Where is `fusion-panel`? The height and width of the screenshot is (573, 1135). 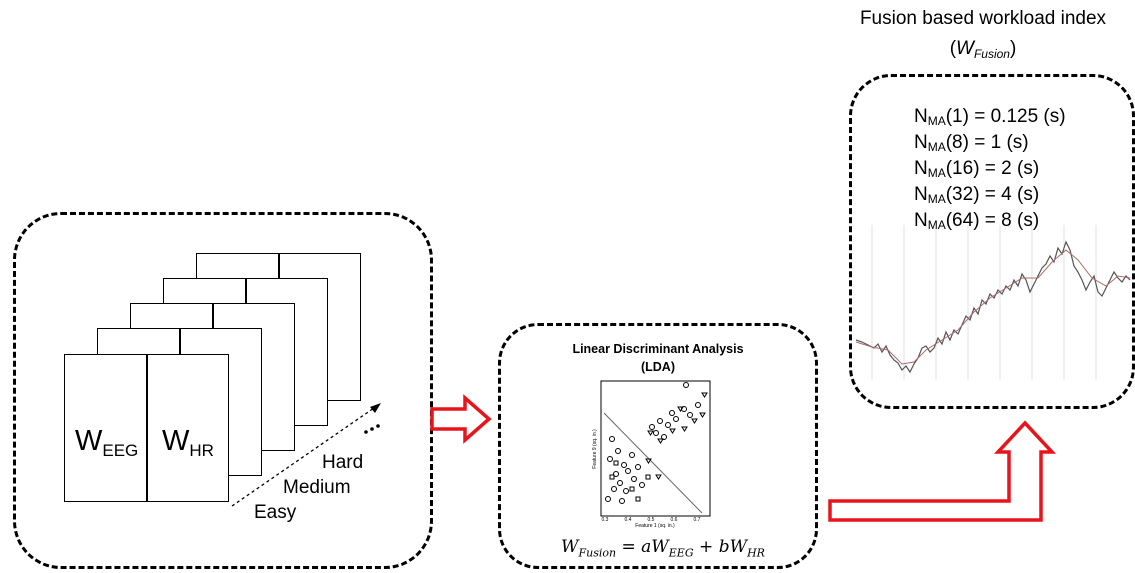 fusion-panel is located at coordinates (992, 241).